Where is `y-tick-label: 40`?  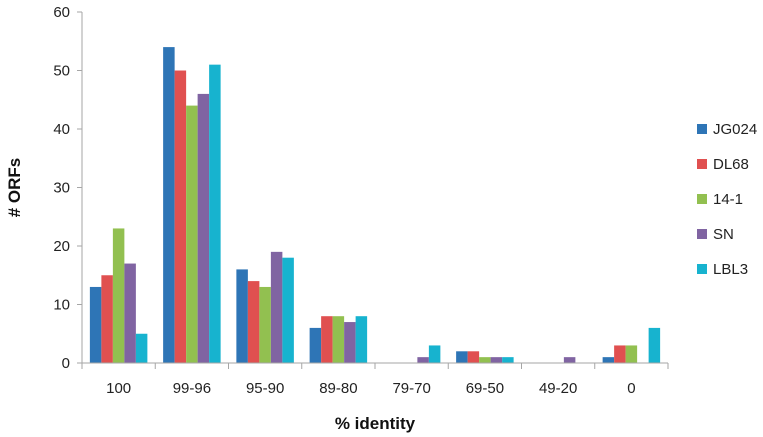 y-tick-label: 40 is located at coordinates (61, 129).